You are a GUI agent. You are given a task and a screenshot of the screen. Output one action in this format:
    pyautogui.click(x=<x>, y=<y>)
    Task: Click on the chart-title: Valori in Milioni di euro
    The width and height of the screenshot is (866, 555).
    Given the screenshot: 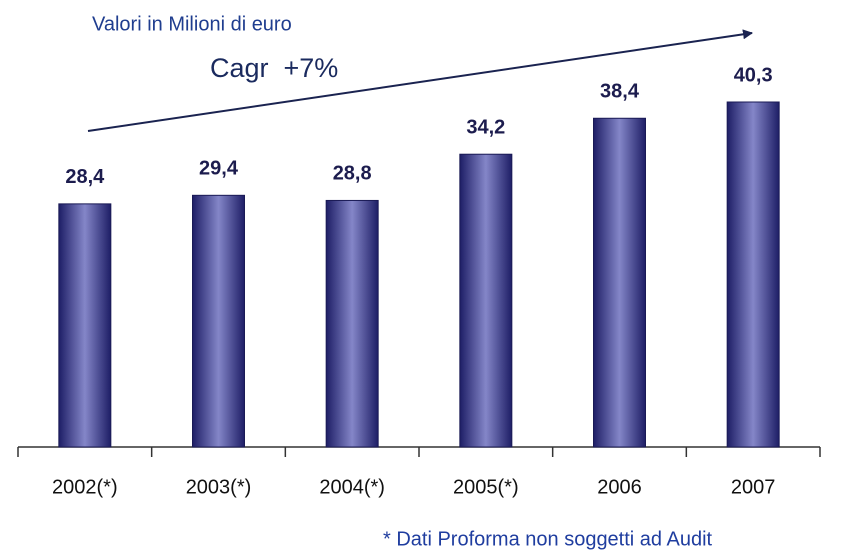 What is the action you would take?
    pyautogui.click(x=192, y=24)
    